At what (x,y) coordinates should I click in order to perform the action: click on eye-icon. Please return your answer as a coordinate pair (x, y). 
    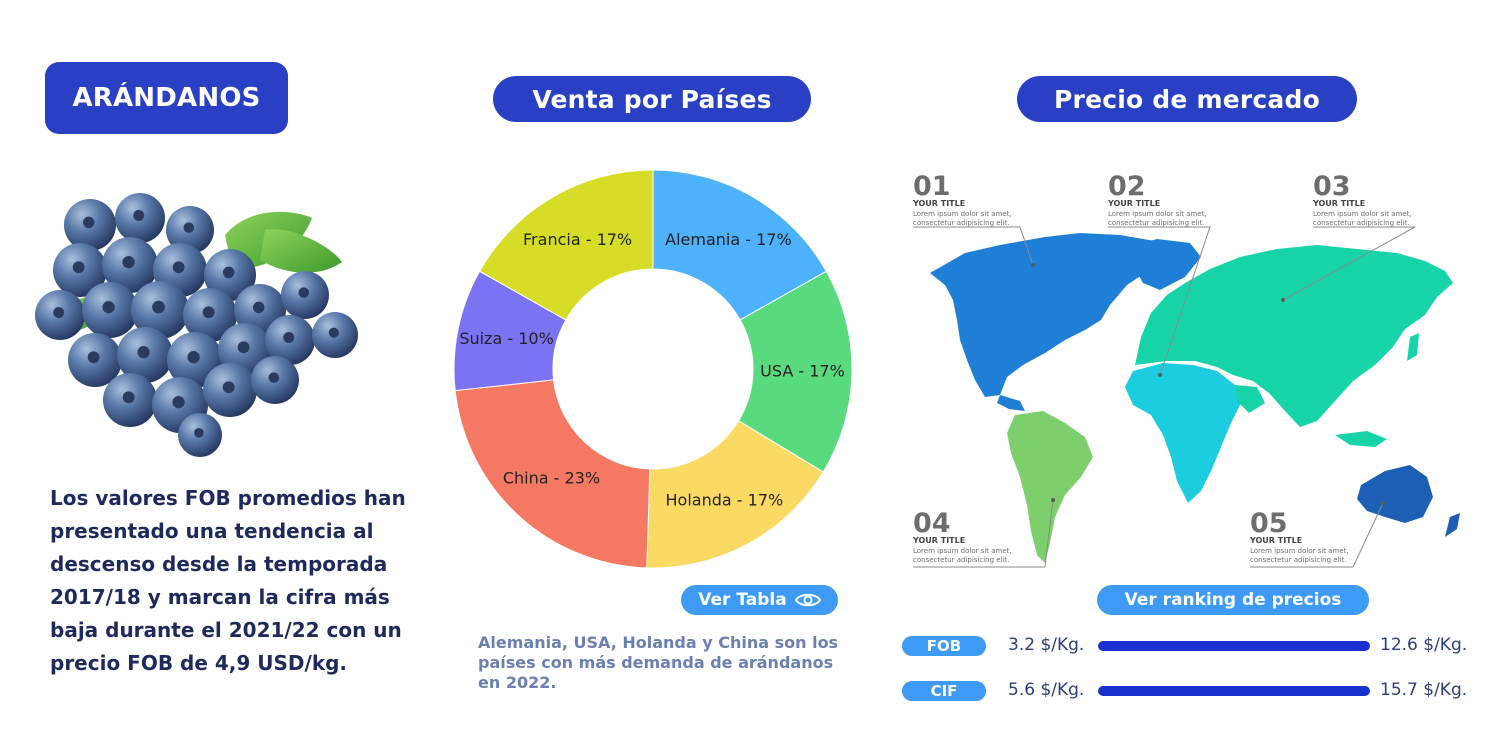
    Looking at the image, I should click on (807, 600).